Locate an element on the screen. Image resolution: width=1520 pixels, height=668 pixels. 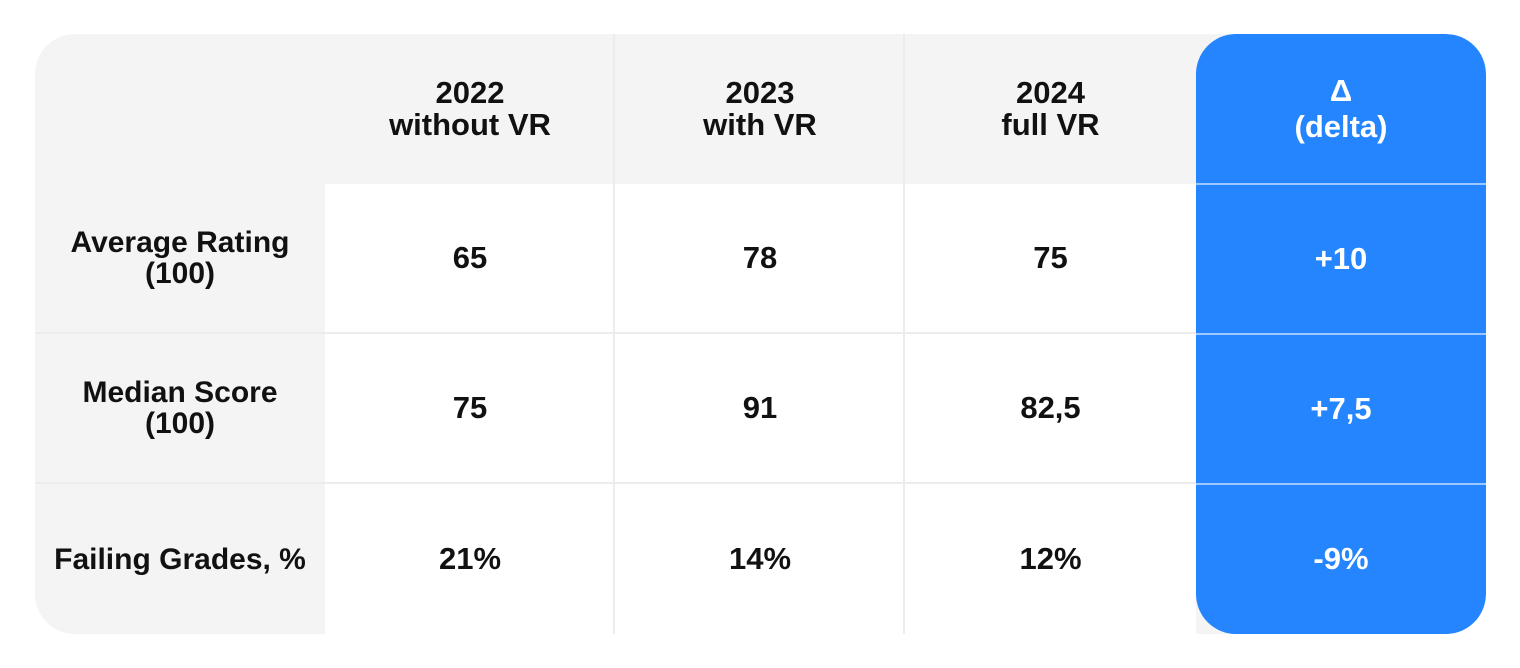
delta-average-rating: +10 is located at coordinates (1341, 258).